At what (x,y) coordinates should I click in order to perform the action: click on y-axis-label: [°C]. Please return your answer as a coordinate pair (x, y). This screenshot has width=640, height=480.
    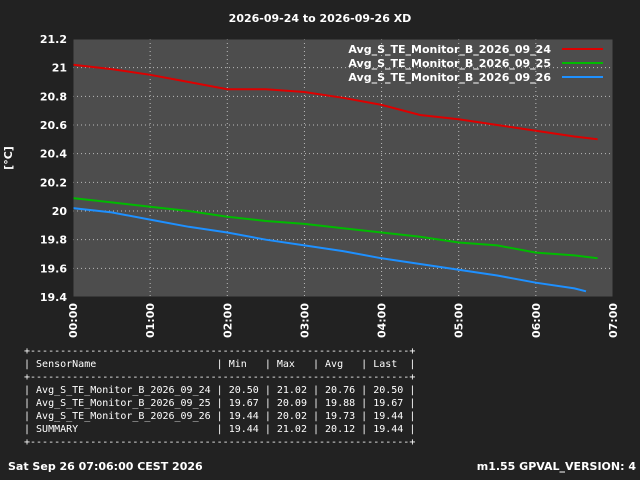
    Looking at the image, I should click on (8, 158).